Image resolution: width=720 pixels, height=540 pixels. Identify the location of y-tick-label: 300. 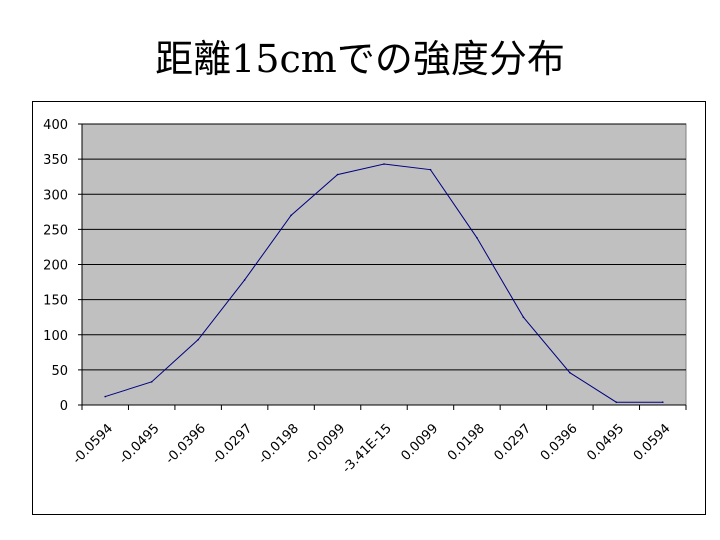
(55, 195).